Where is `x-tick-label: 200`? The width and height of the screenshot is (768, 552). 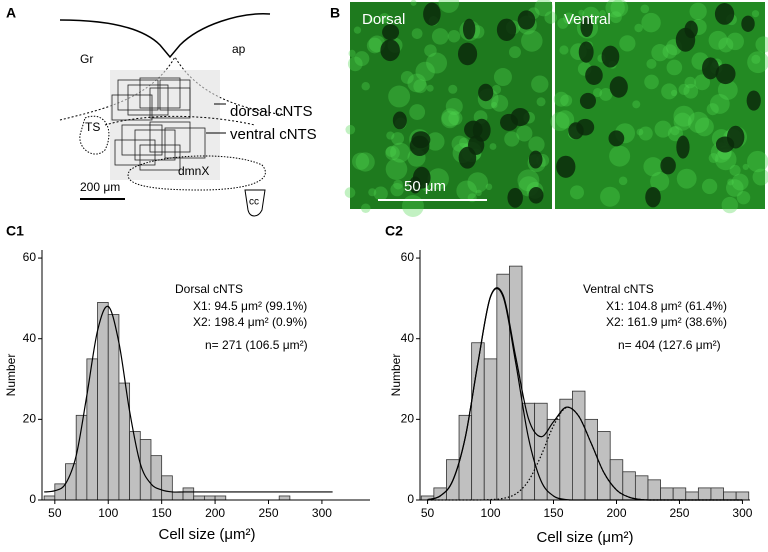 x-tick-label: 200 is located at coordinates (215, 513).